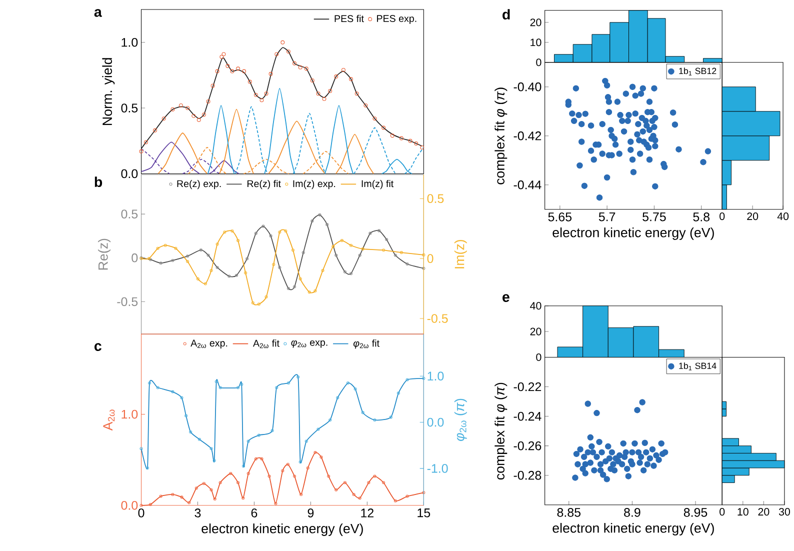 The height and width of the screenshot is (551, 794). What do you see at coordinates (199, 184) in the screenshot?
I see `legend-label: Re(z) exp.` at bounding box center [199, 184].